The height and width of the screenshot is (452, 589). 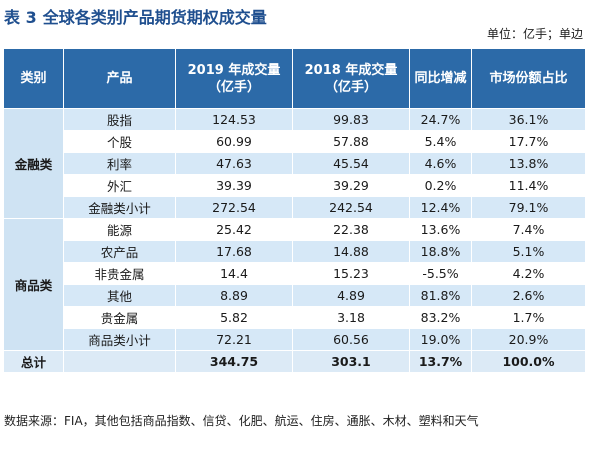 What do you see at coordinates (440, 229) in the screenshot?
I see `yoy-cell: 13.6%` at bounding box center [440, 229].